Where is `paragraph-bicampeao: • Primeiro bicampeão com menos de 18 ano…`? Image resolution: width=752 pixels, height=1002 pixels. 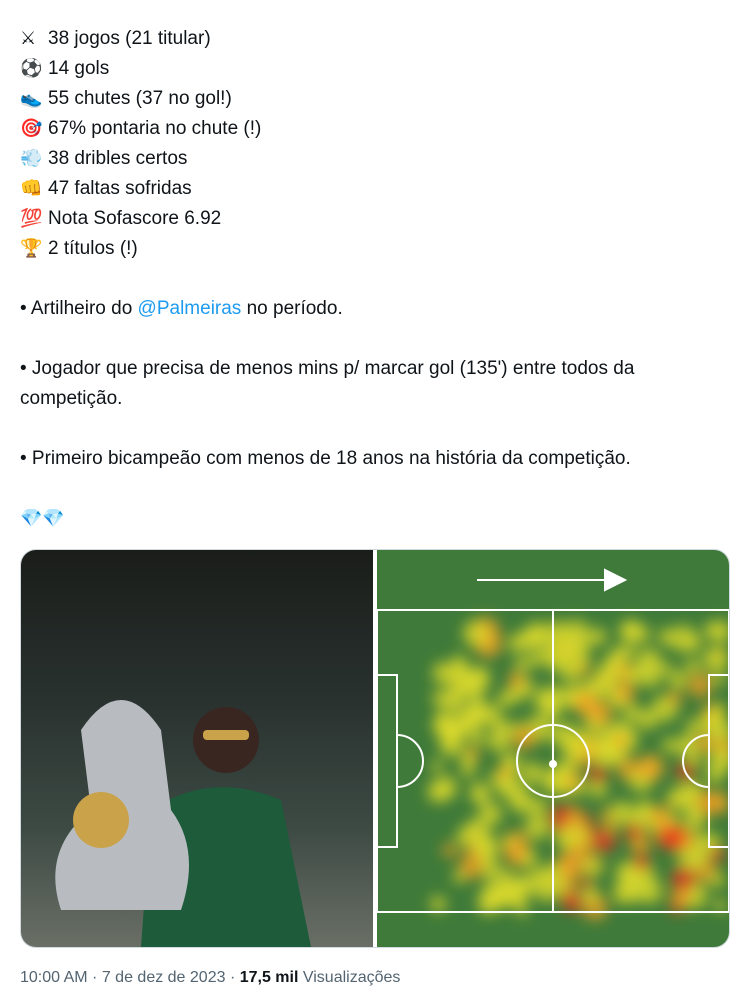
paragraph-bicampeao: • Primeiro bicampeão com menos de 18 ano… is located at coordinates (325, 458).